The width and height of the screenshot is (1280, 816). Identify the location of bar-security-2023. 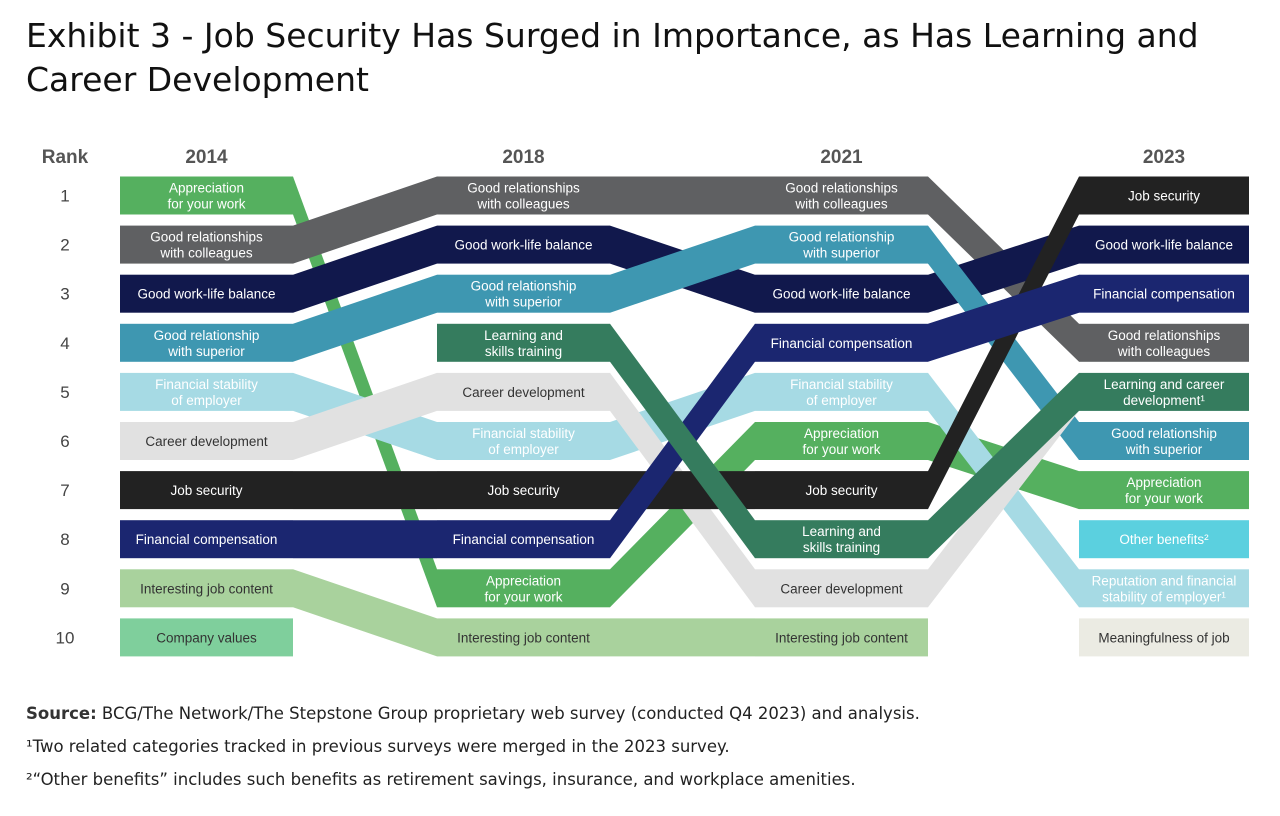
(1164, 195).